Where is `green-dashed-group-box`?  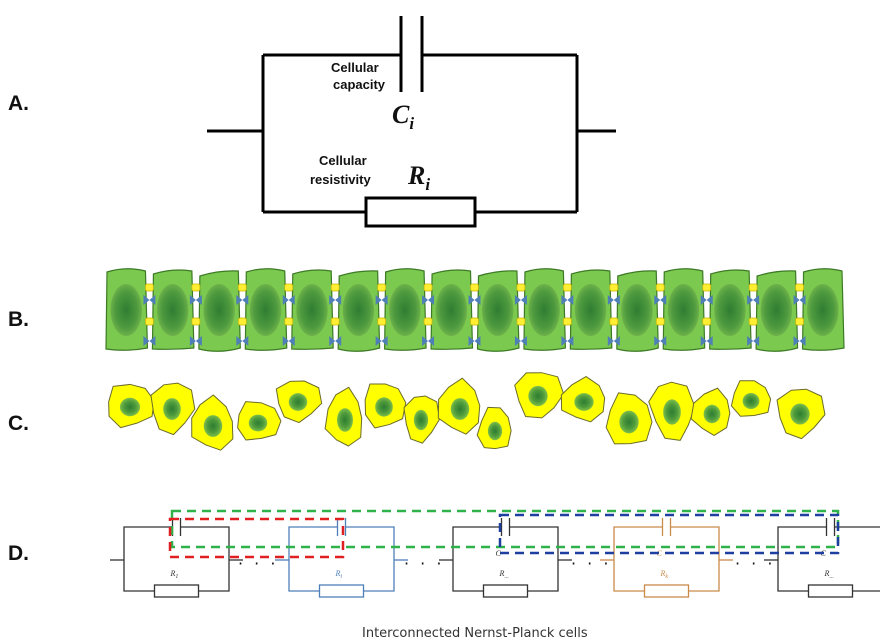 green-dashed-group-box is located at coordinates (505, 529).